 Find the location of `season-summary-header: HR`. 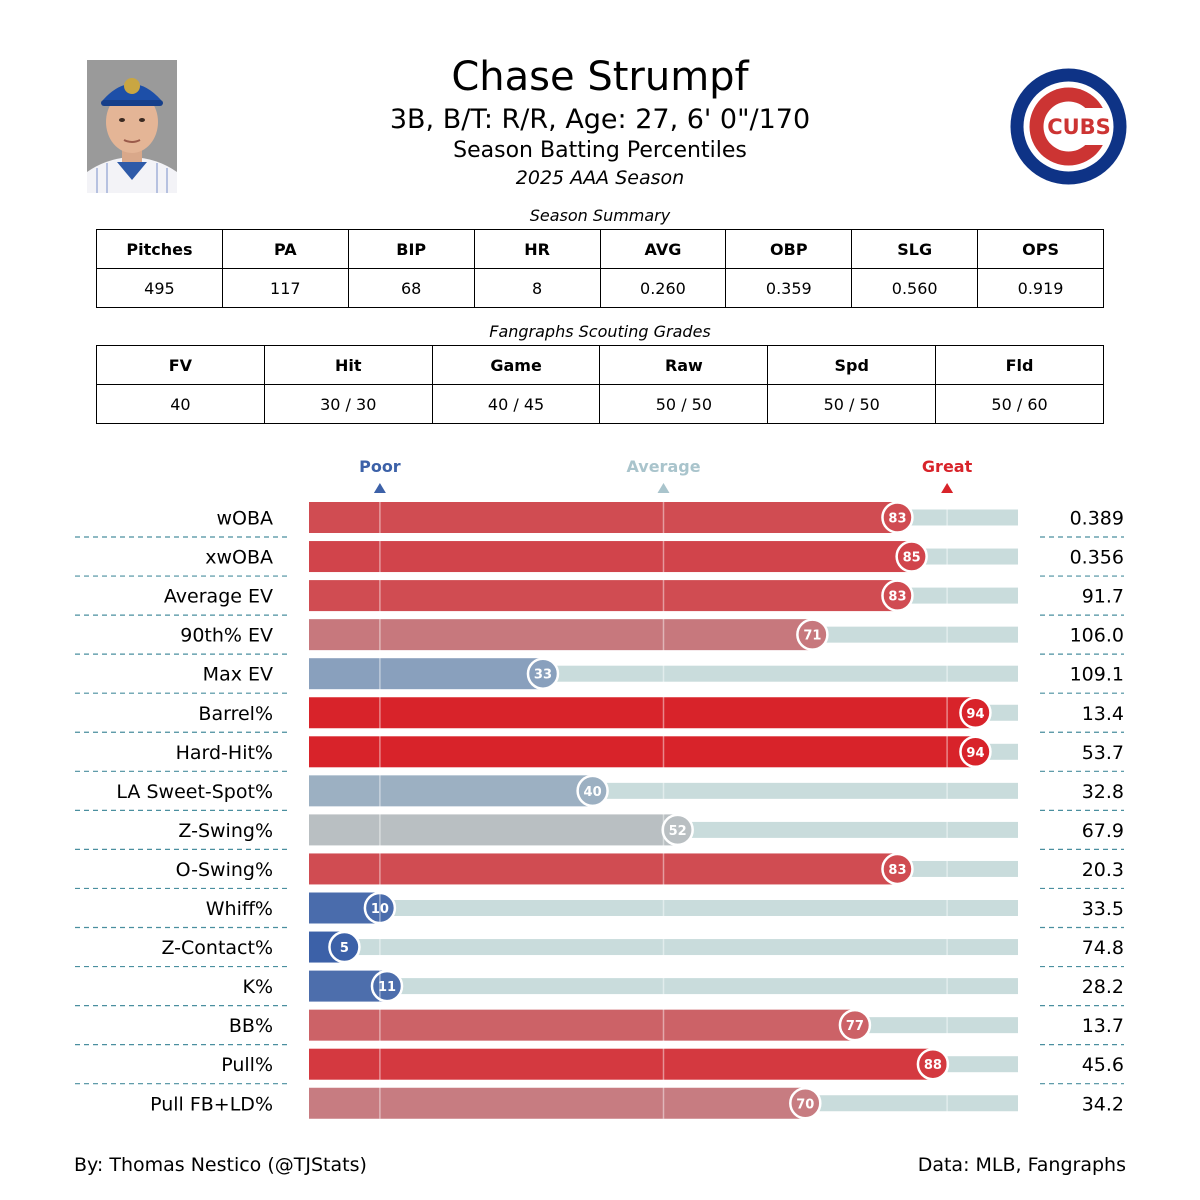

season-summary-header: HR is located at coordinates (537, 249).